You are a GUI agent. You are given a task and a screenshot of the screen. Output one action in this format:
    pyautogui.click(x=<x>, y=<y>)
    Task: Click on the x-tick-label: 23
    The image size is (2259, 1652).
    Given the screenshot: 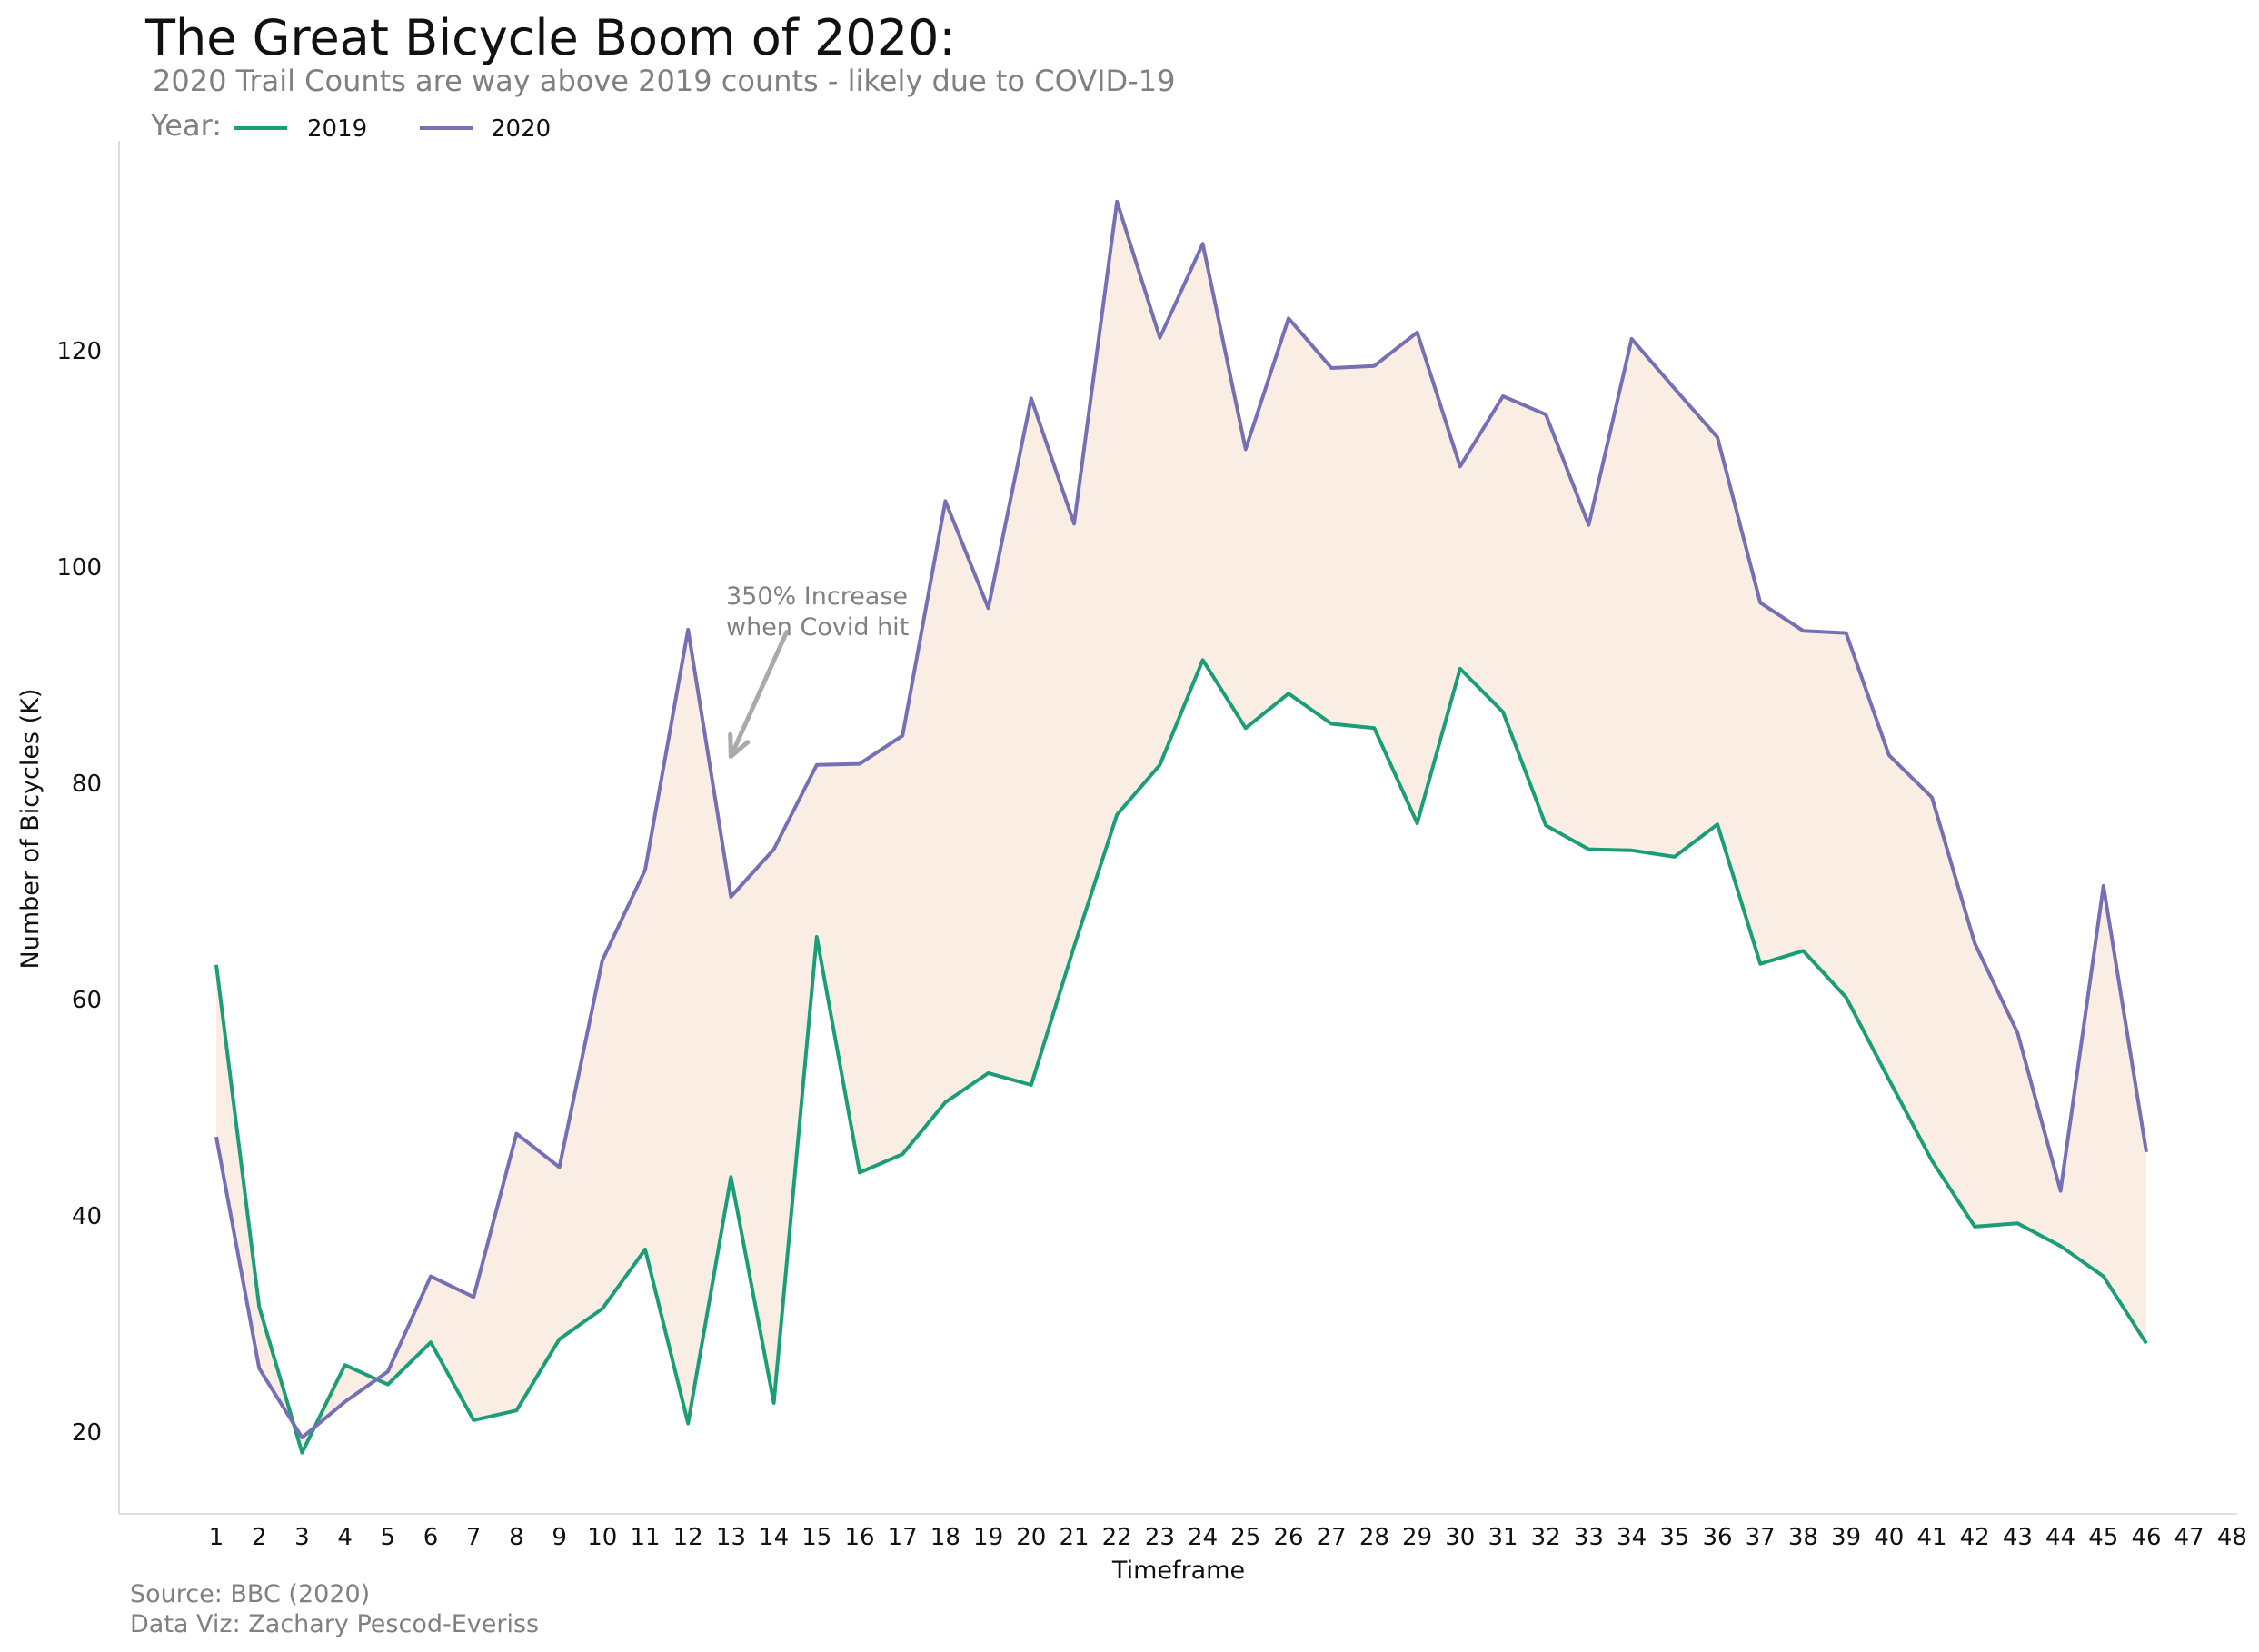 What is the action you would take?
    pyautogui.click(x=1160, y=1537)
    